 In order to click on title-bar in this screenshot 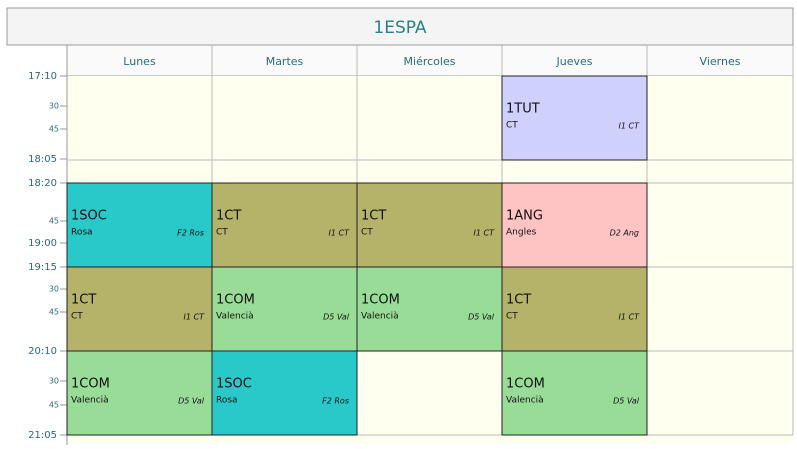, I will do `click(400, 26)`.